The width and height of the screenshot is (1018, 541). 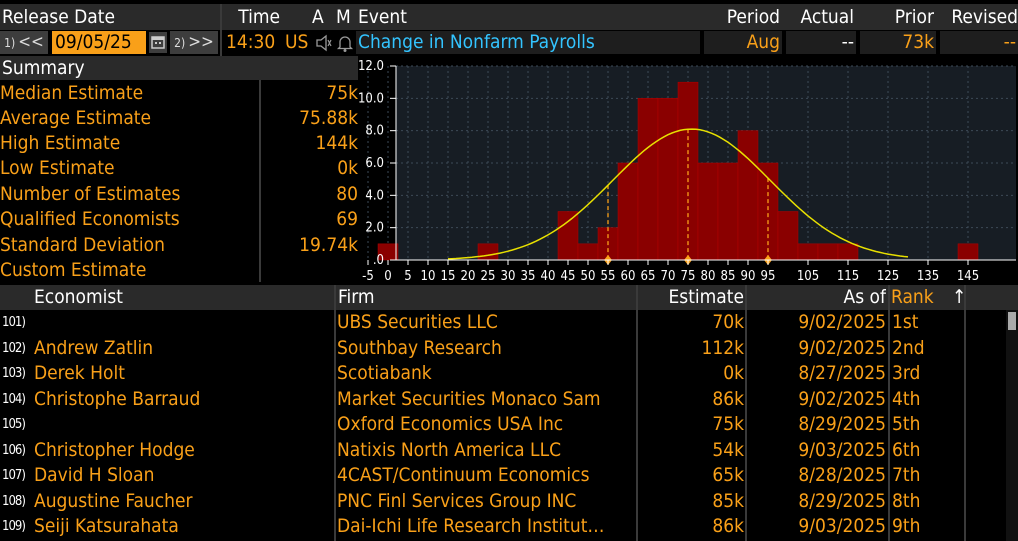 What do you see at coordinates (158, 42) in the screenshot?
I see `calendar-icon` at bounding box center [158, 42].